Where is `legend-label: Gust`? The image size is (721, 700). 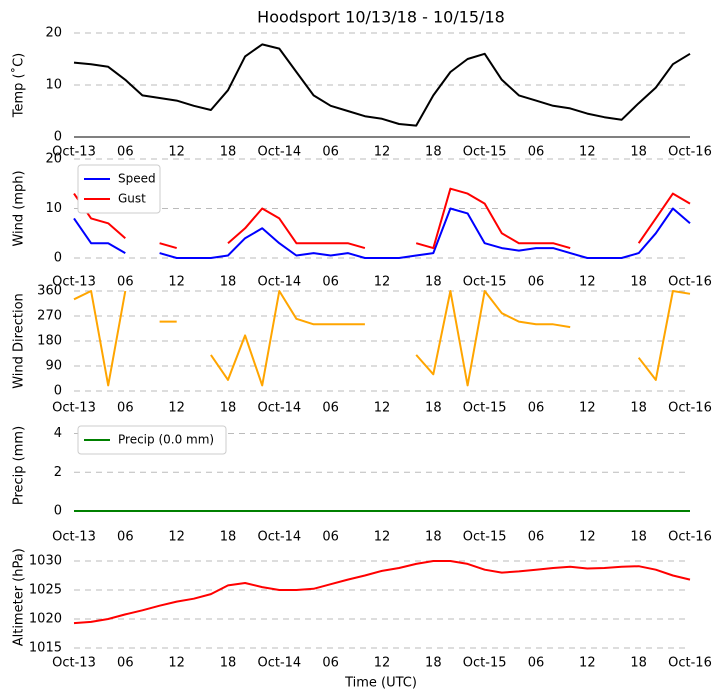 legend-label: Gust is located at coordinates (132, 199).